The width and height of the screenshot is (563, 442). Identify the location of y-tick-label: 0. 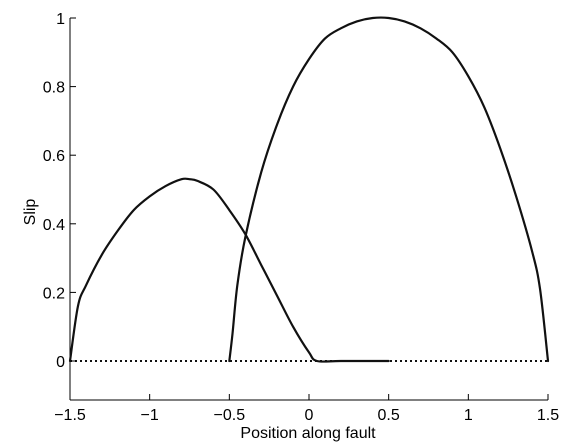
(60, 362).